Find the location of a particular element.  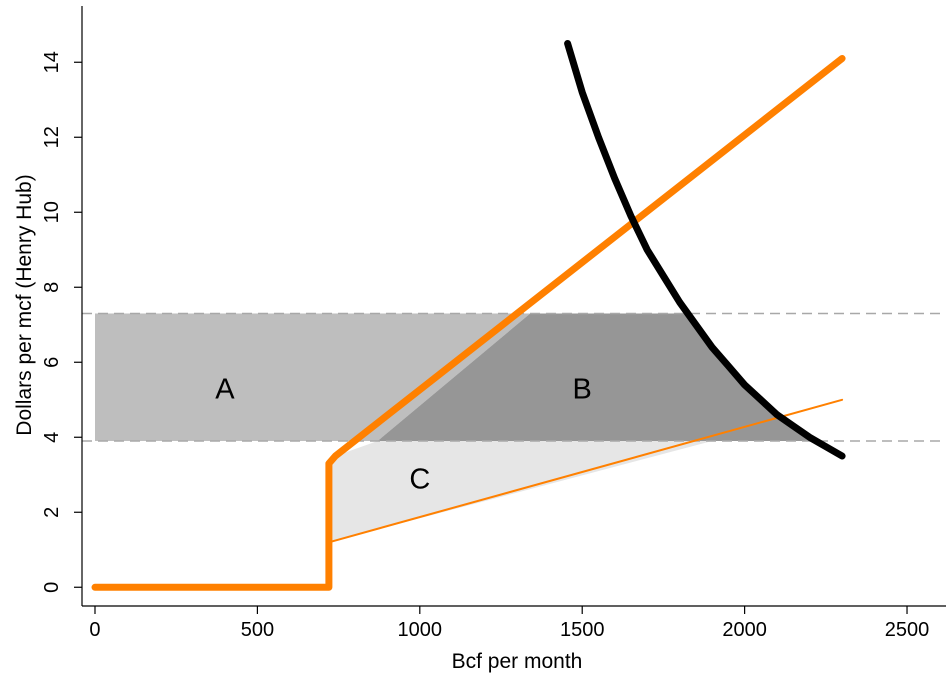

y-tick-label: 10 is located at coordinates (52, 212).